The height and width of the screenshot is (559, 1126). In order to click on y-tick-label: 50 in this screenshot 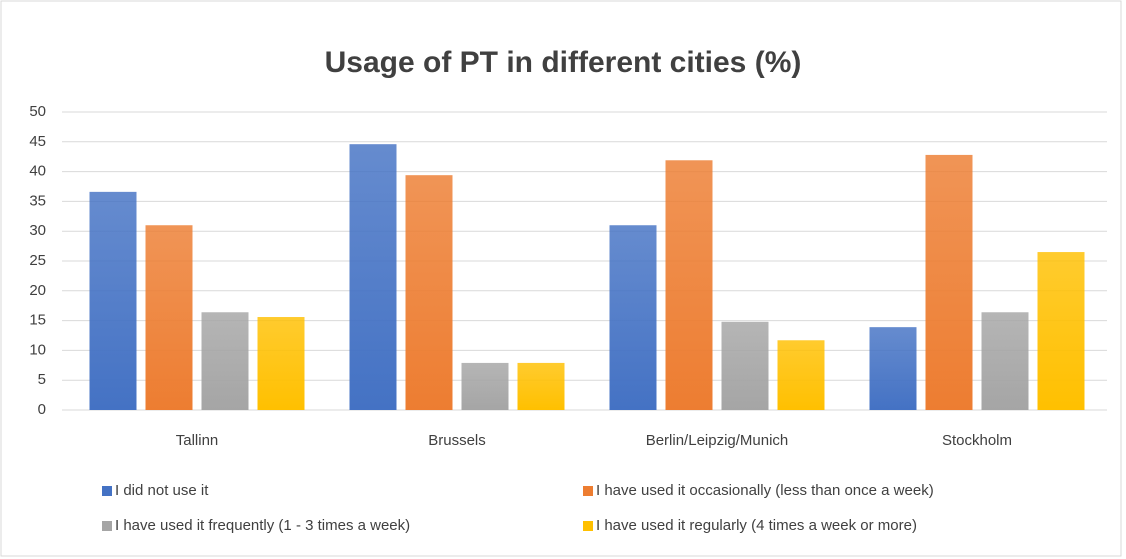, I will do `click(37, 111)`.